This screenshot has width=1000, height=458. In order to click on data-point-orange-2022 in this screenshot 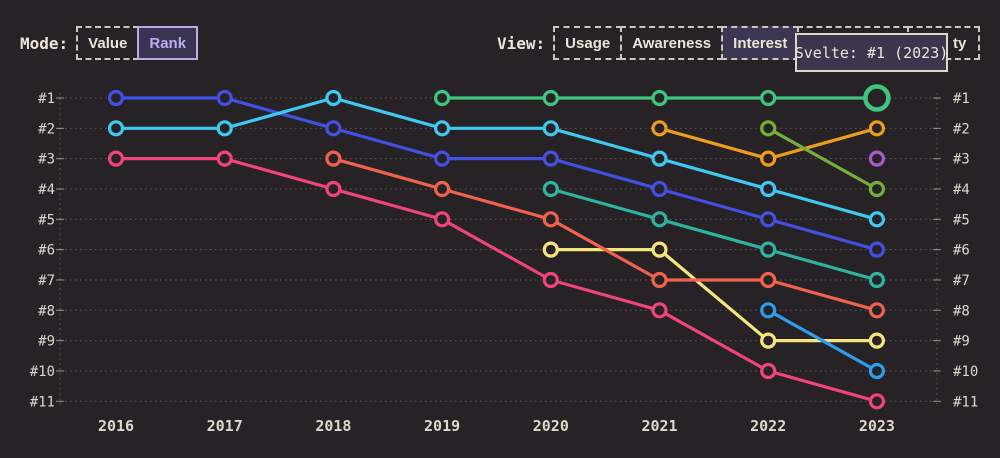, I will do `click(768, 158)`.